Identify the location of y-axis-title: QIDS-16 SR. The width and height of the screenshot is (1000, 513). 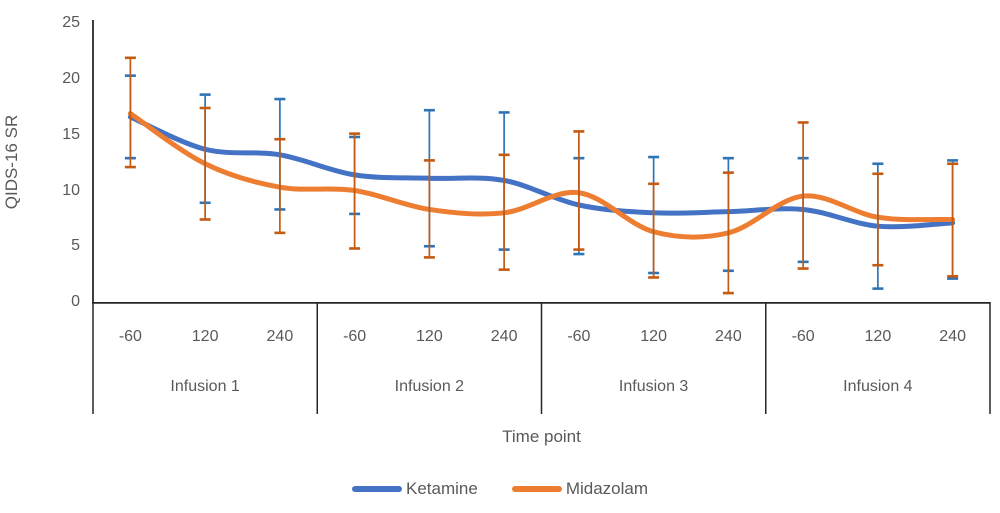
(11, 162).